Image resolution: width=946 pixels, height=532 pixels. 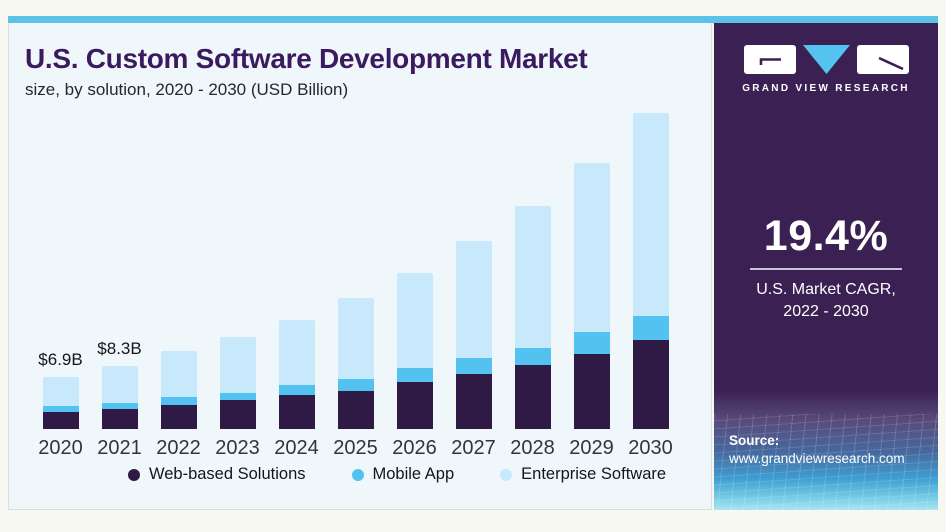 What do you see at coordinates (817, 449) in the screenshot?
I see `source-block: Source: www.grandviewresearch.com` at bounding box center [817, 449].